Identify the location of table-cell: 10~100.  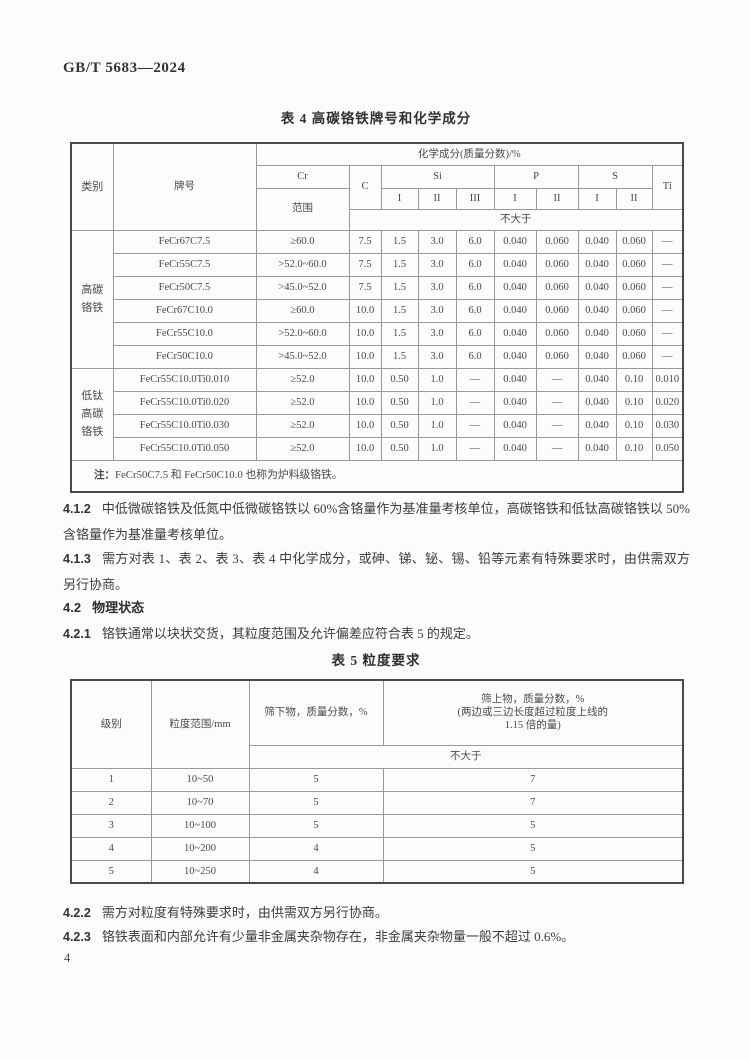
(200, 825).